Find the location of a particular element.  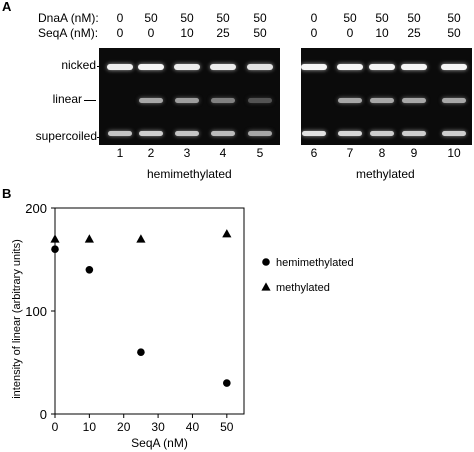

y-axis-ticks: 0 100 200 is located at coordinates (40, 311).